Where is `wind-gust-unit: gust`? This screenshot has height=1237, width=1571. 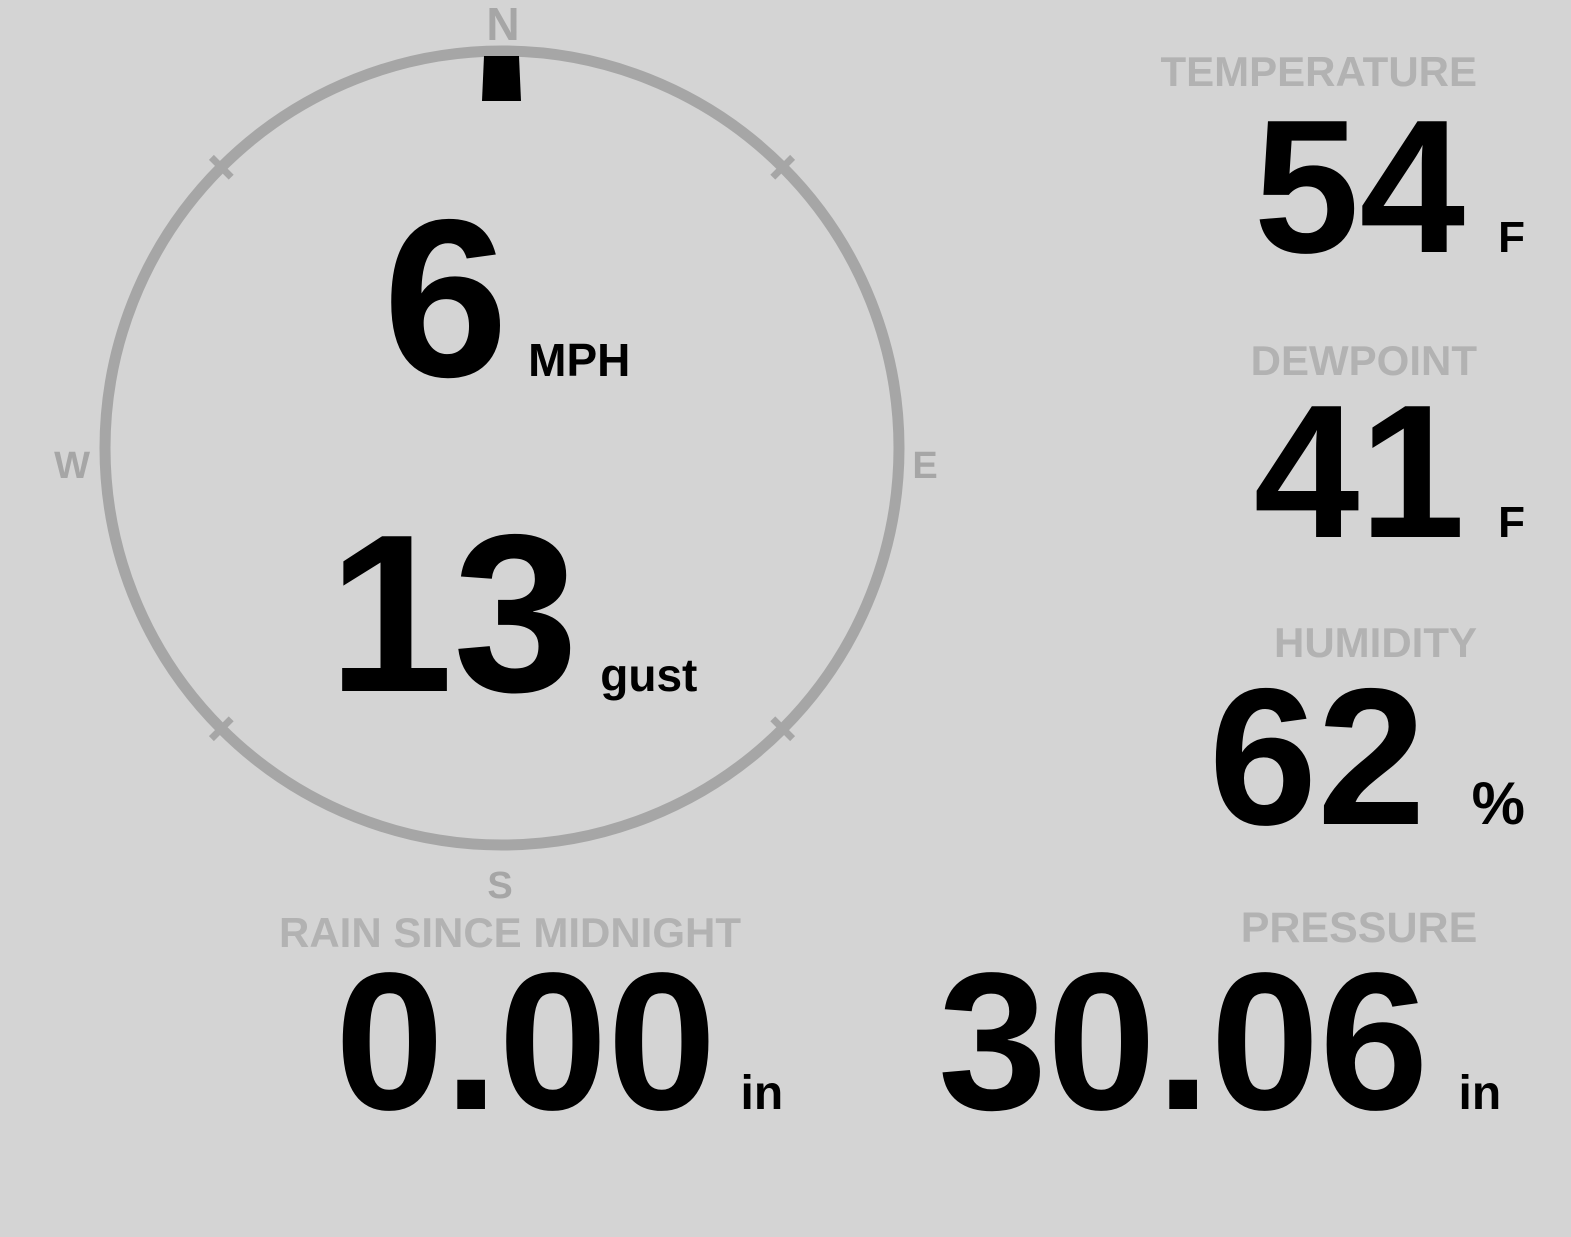
wind-gust-unit: gust is located at coordinates (649, 675).